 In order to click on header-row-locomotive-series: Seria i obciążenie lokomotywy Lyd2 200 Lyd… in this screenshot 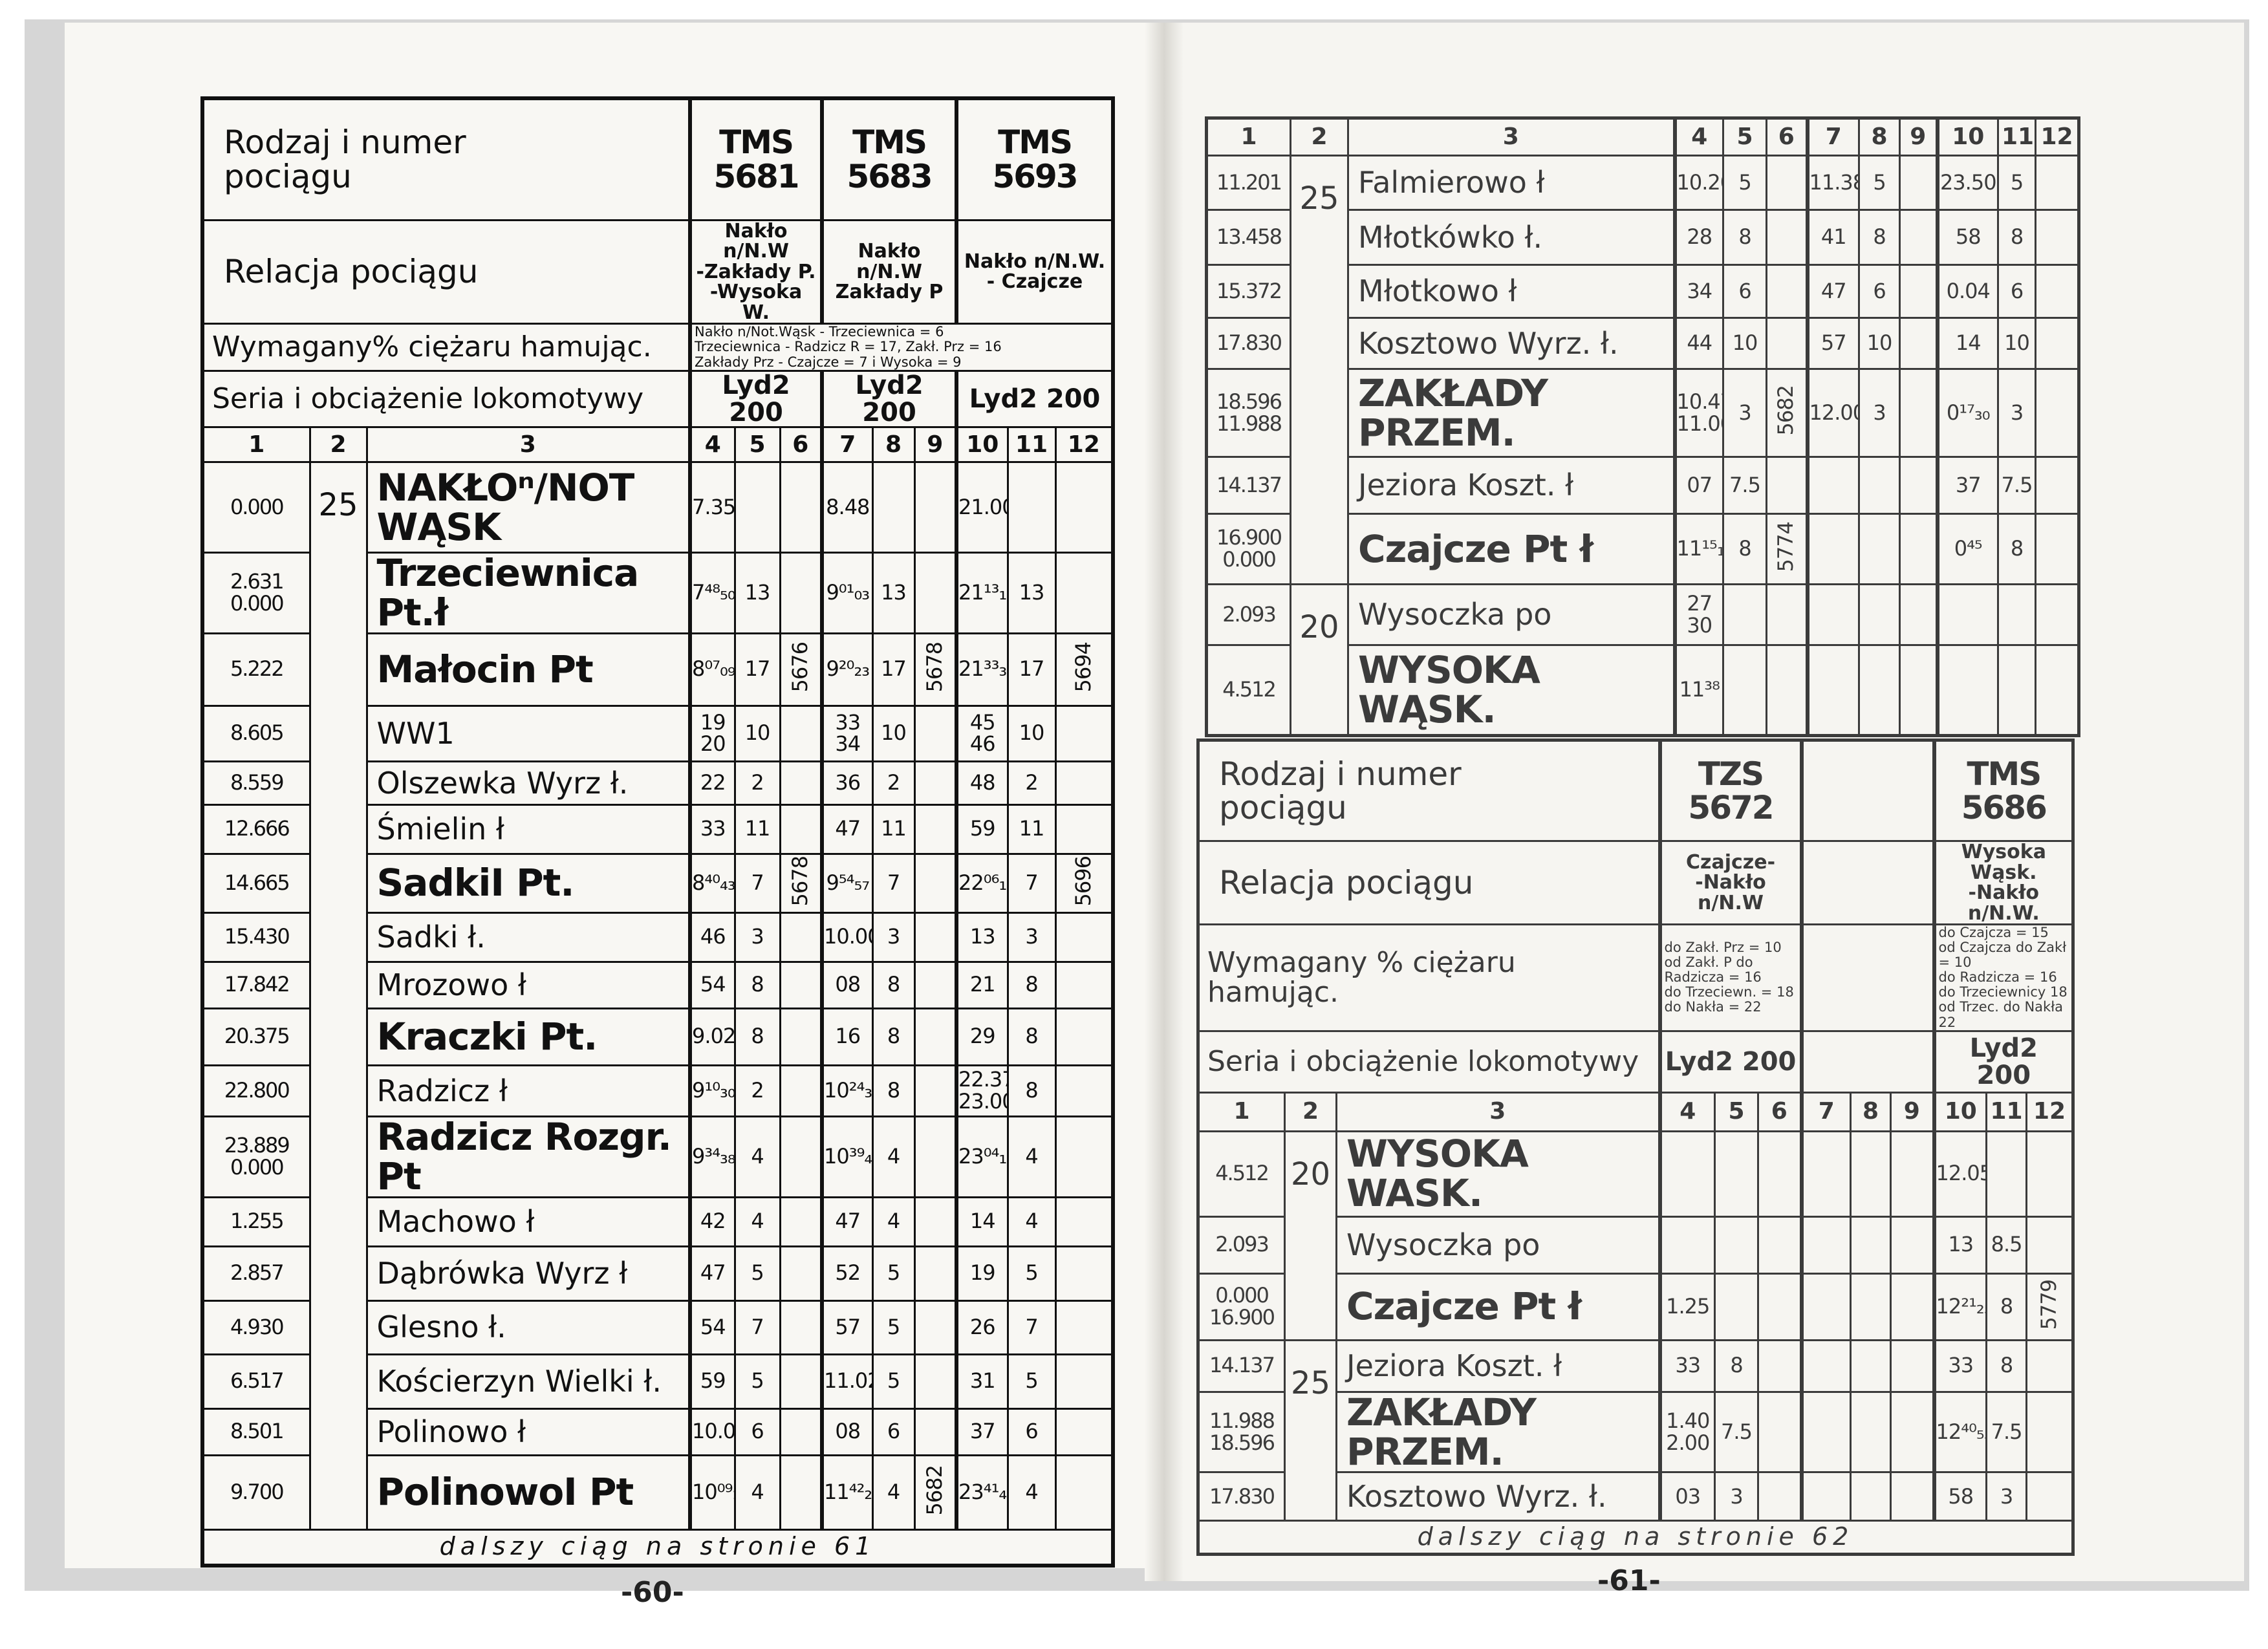, I will do `click(1636, 1061)`.